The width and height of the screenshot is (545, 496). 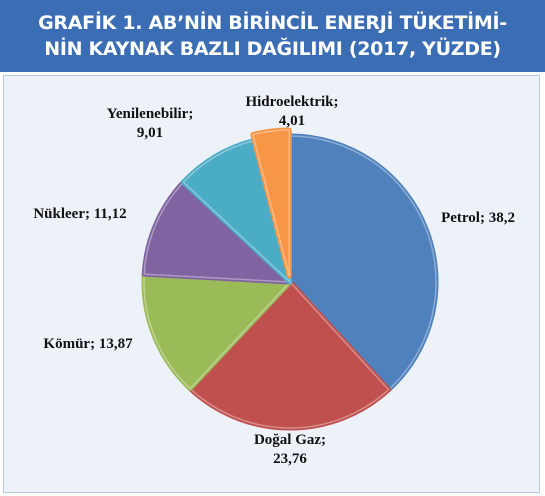 What do you see at coordinates (460, 218) in the screenshot?
I see `label-name: Petrol` at bounding box center [460, 218].